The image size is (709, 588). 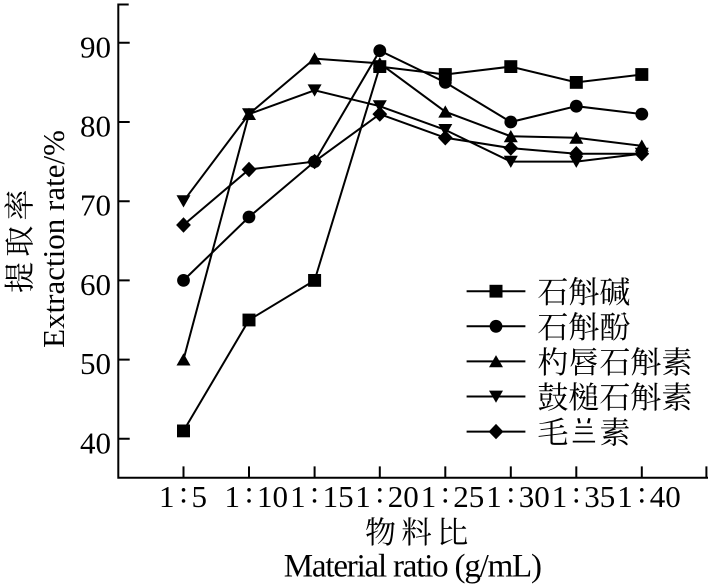 I want to click on svg-text: Extraction rate/%, so click(x=53, y=239).